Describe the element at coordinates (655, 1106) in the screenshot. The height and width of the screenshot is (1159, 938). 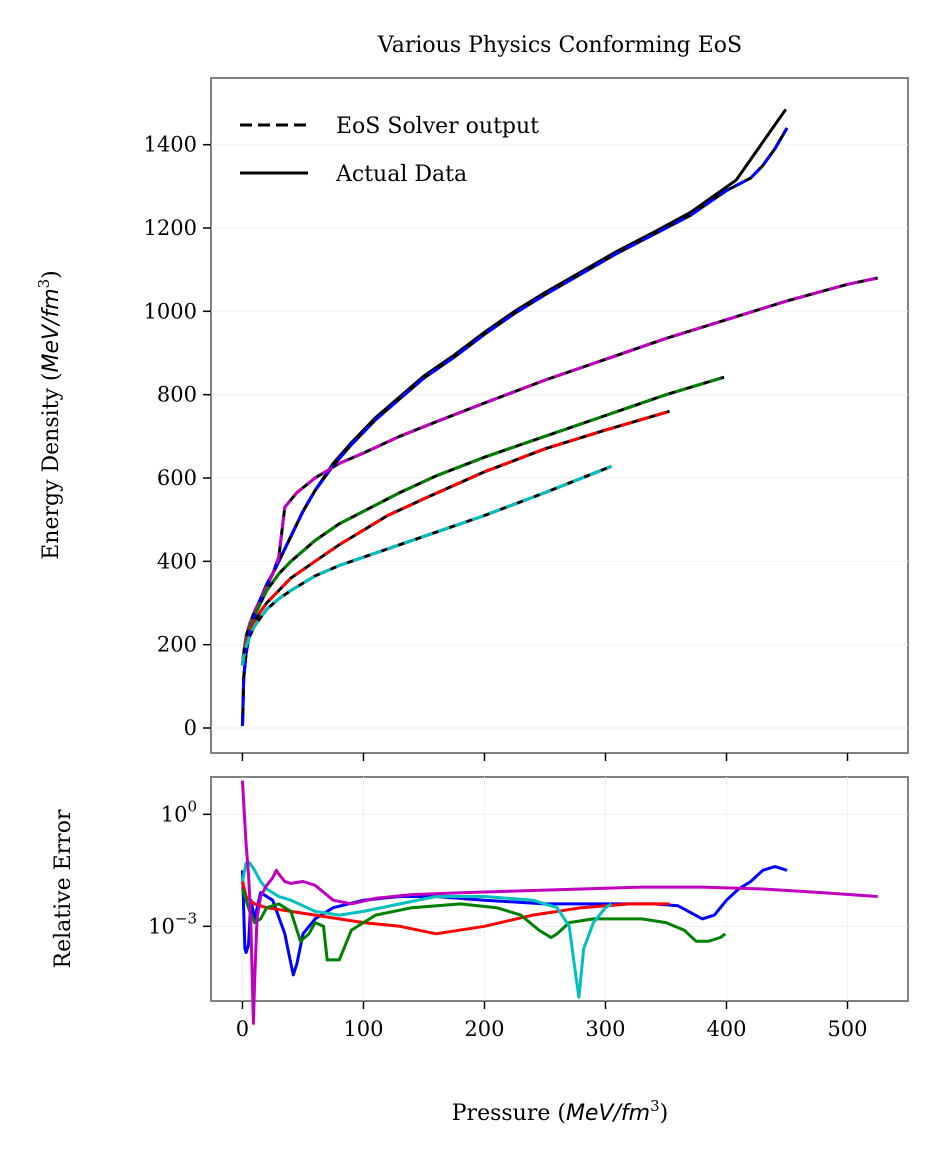
I see `x-axis-label-exponent: 3` at that location.